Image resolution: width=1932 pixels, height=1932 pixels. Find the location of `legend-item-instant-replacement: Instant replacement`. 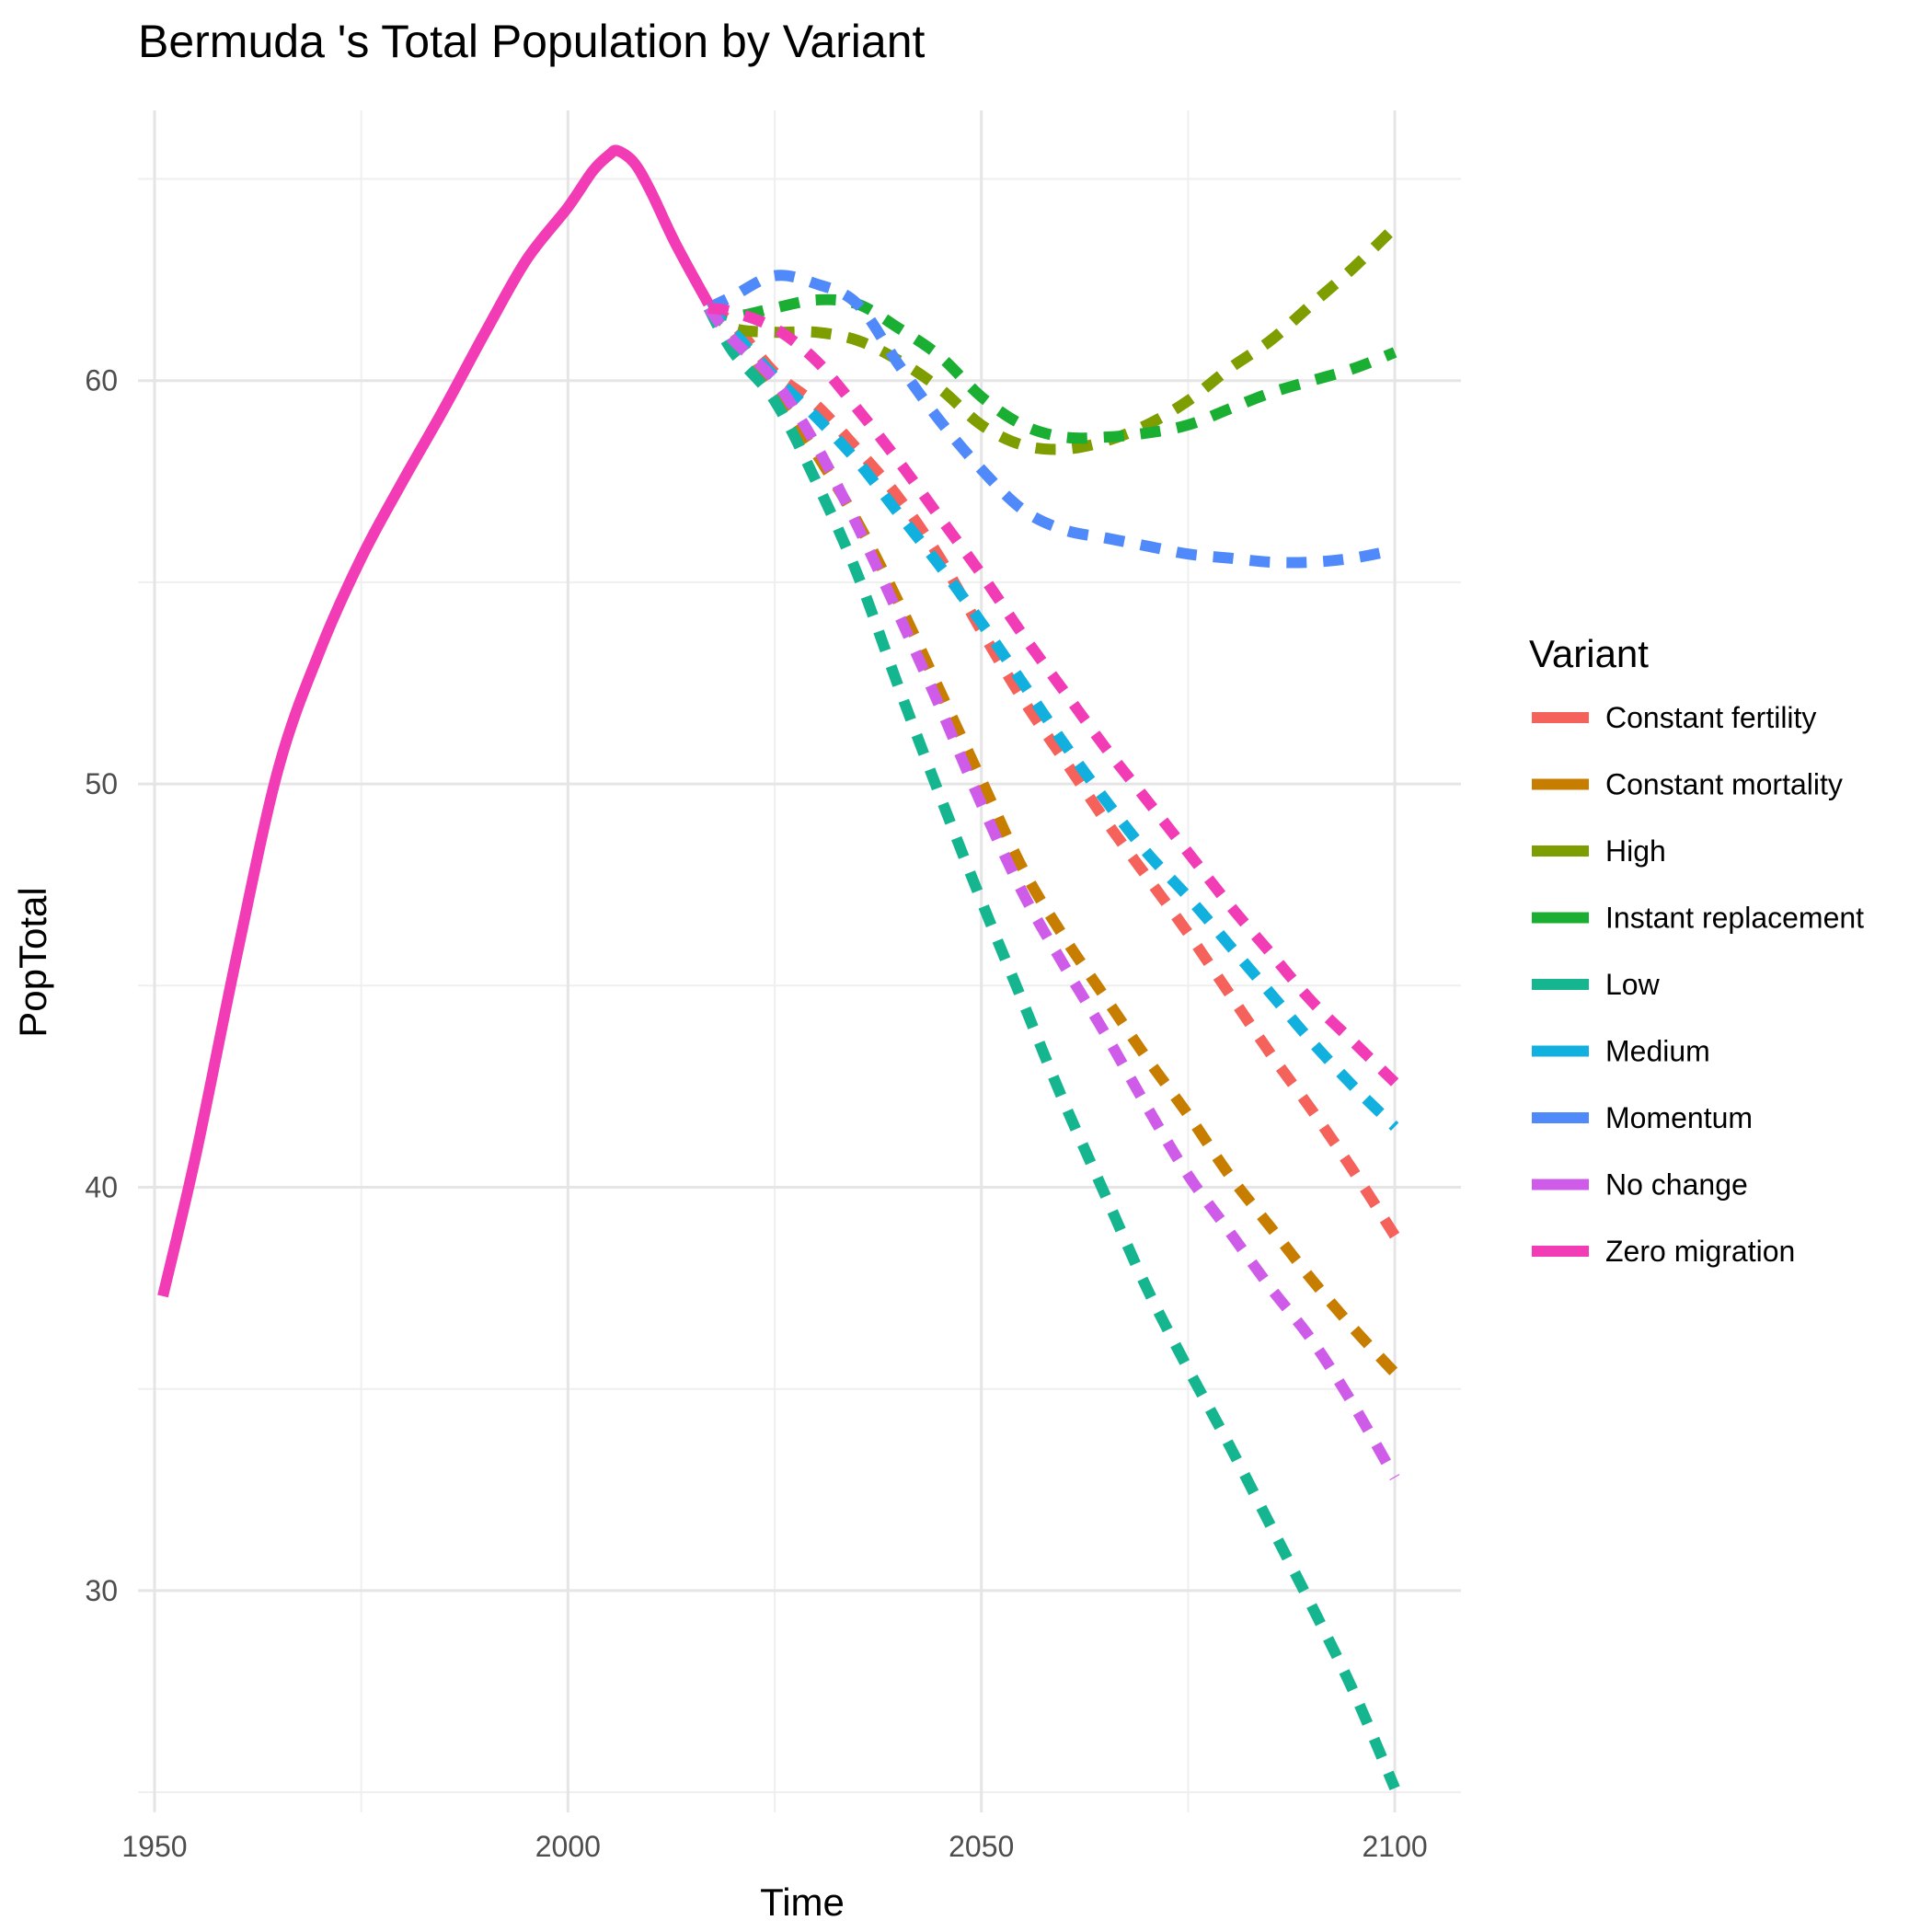

legend-item-instant-replacement: Instant replacement is located at coordinates (1698, 918).